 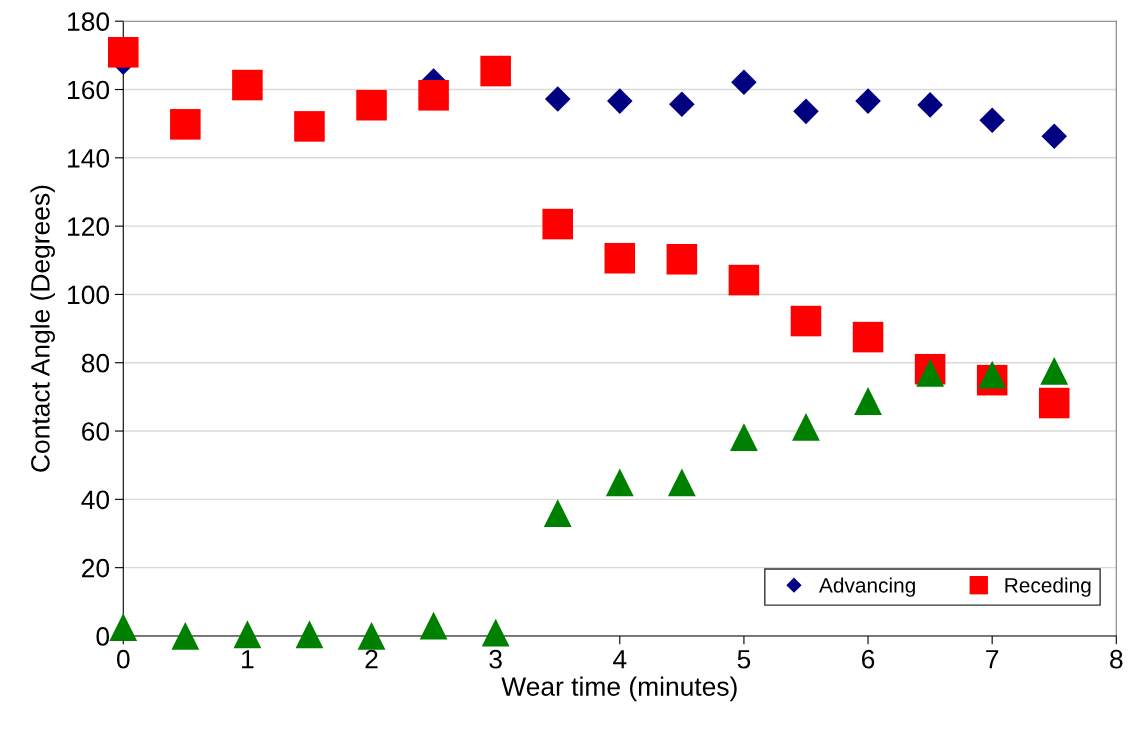 What do you see at coordinates (96, 431) in the screenshot?
I see `y-tick-label: 60` at bounding box center [96, 431].